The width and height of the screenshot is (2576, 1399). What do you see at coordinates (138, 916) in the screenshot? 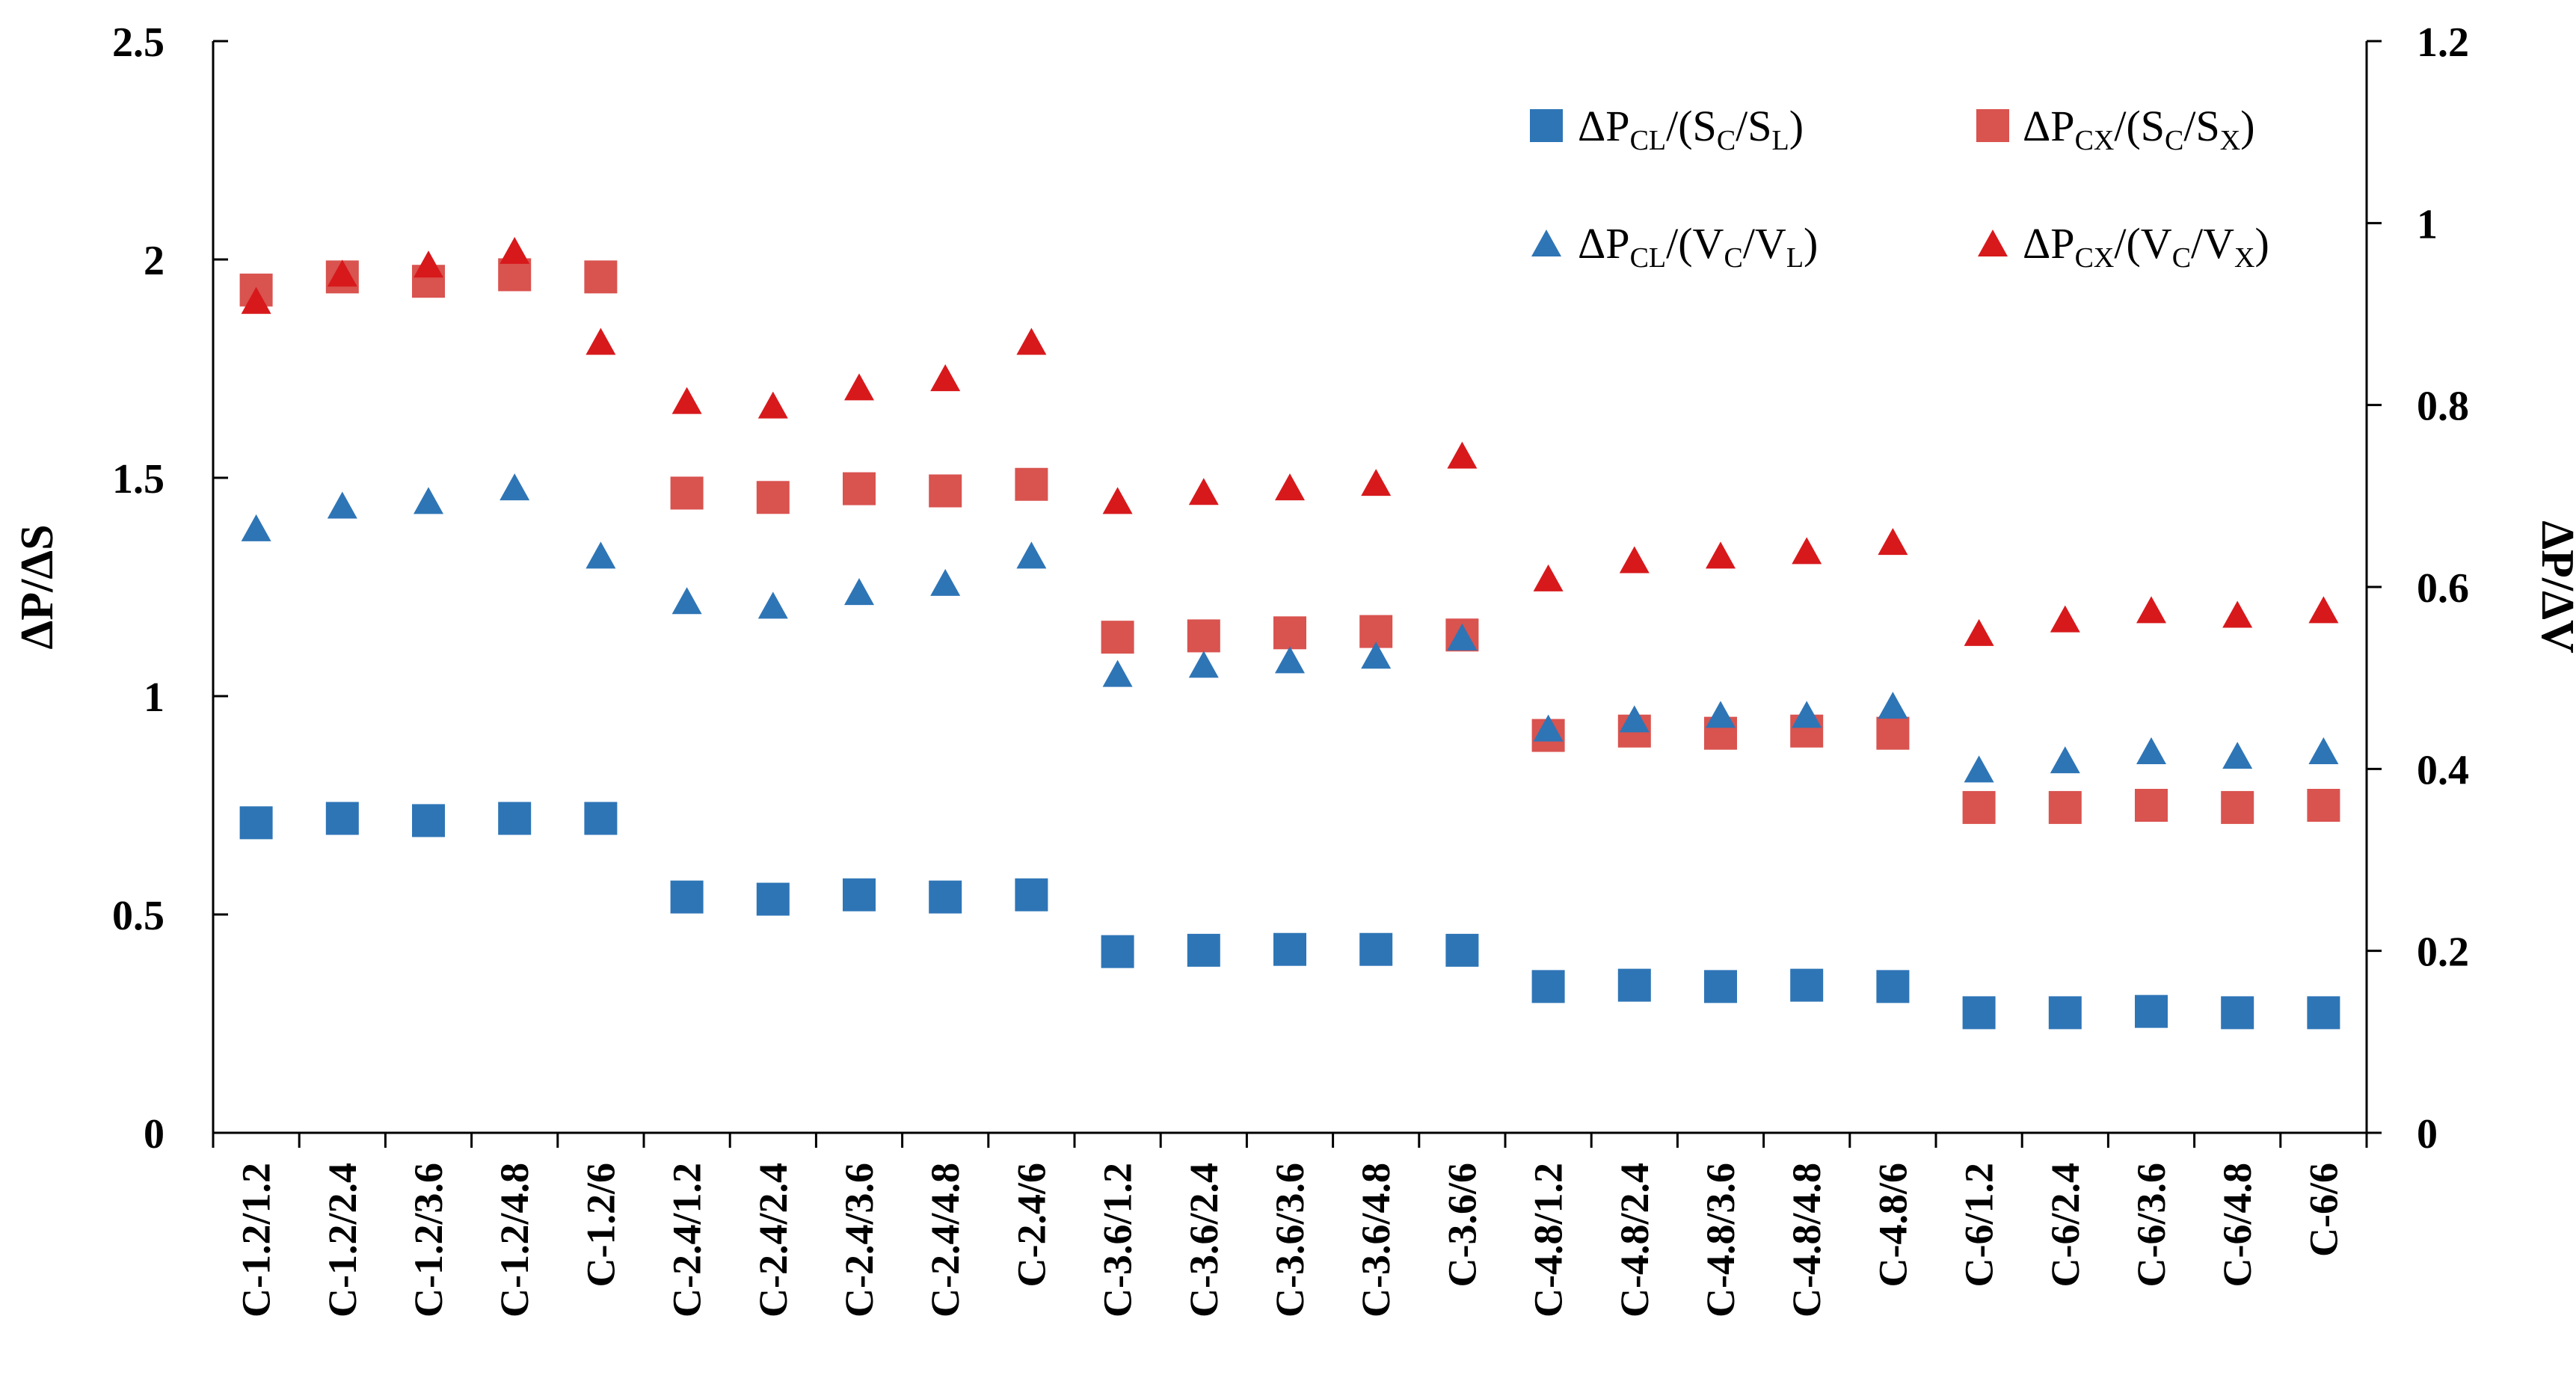
I see `left-tick-label: 0.5` at bounding box center [138, 916].